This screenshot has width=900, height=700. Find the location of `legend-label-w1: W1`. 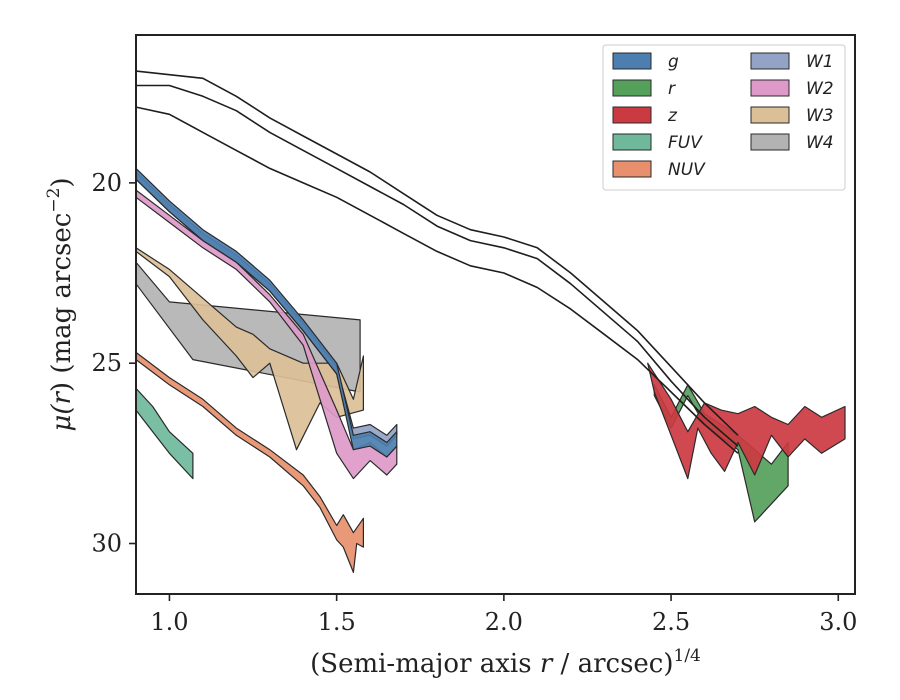

legend-label-w1: W1 is located at coordinates (820, 62).